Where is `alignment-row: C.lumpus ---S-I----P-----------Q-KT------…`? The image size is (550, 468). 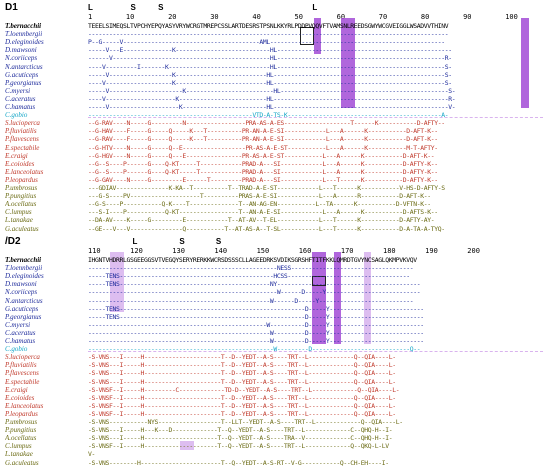
alignment-row: C.lumpus ---S-I----P-----------Q-KT------… is located at coordinates (275, 212).